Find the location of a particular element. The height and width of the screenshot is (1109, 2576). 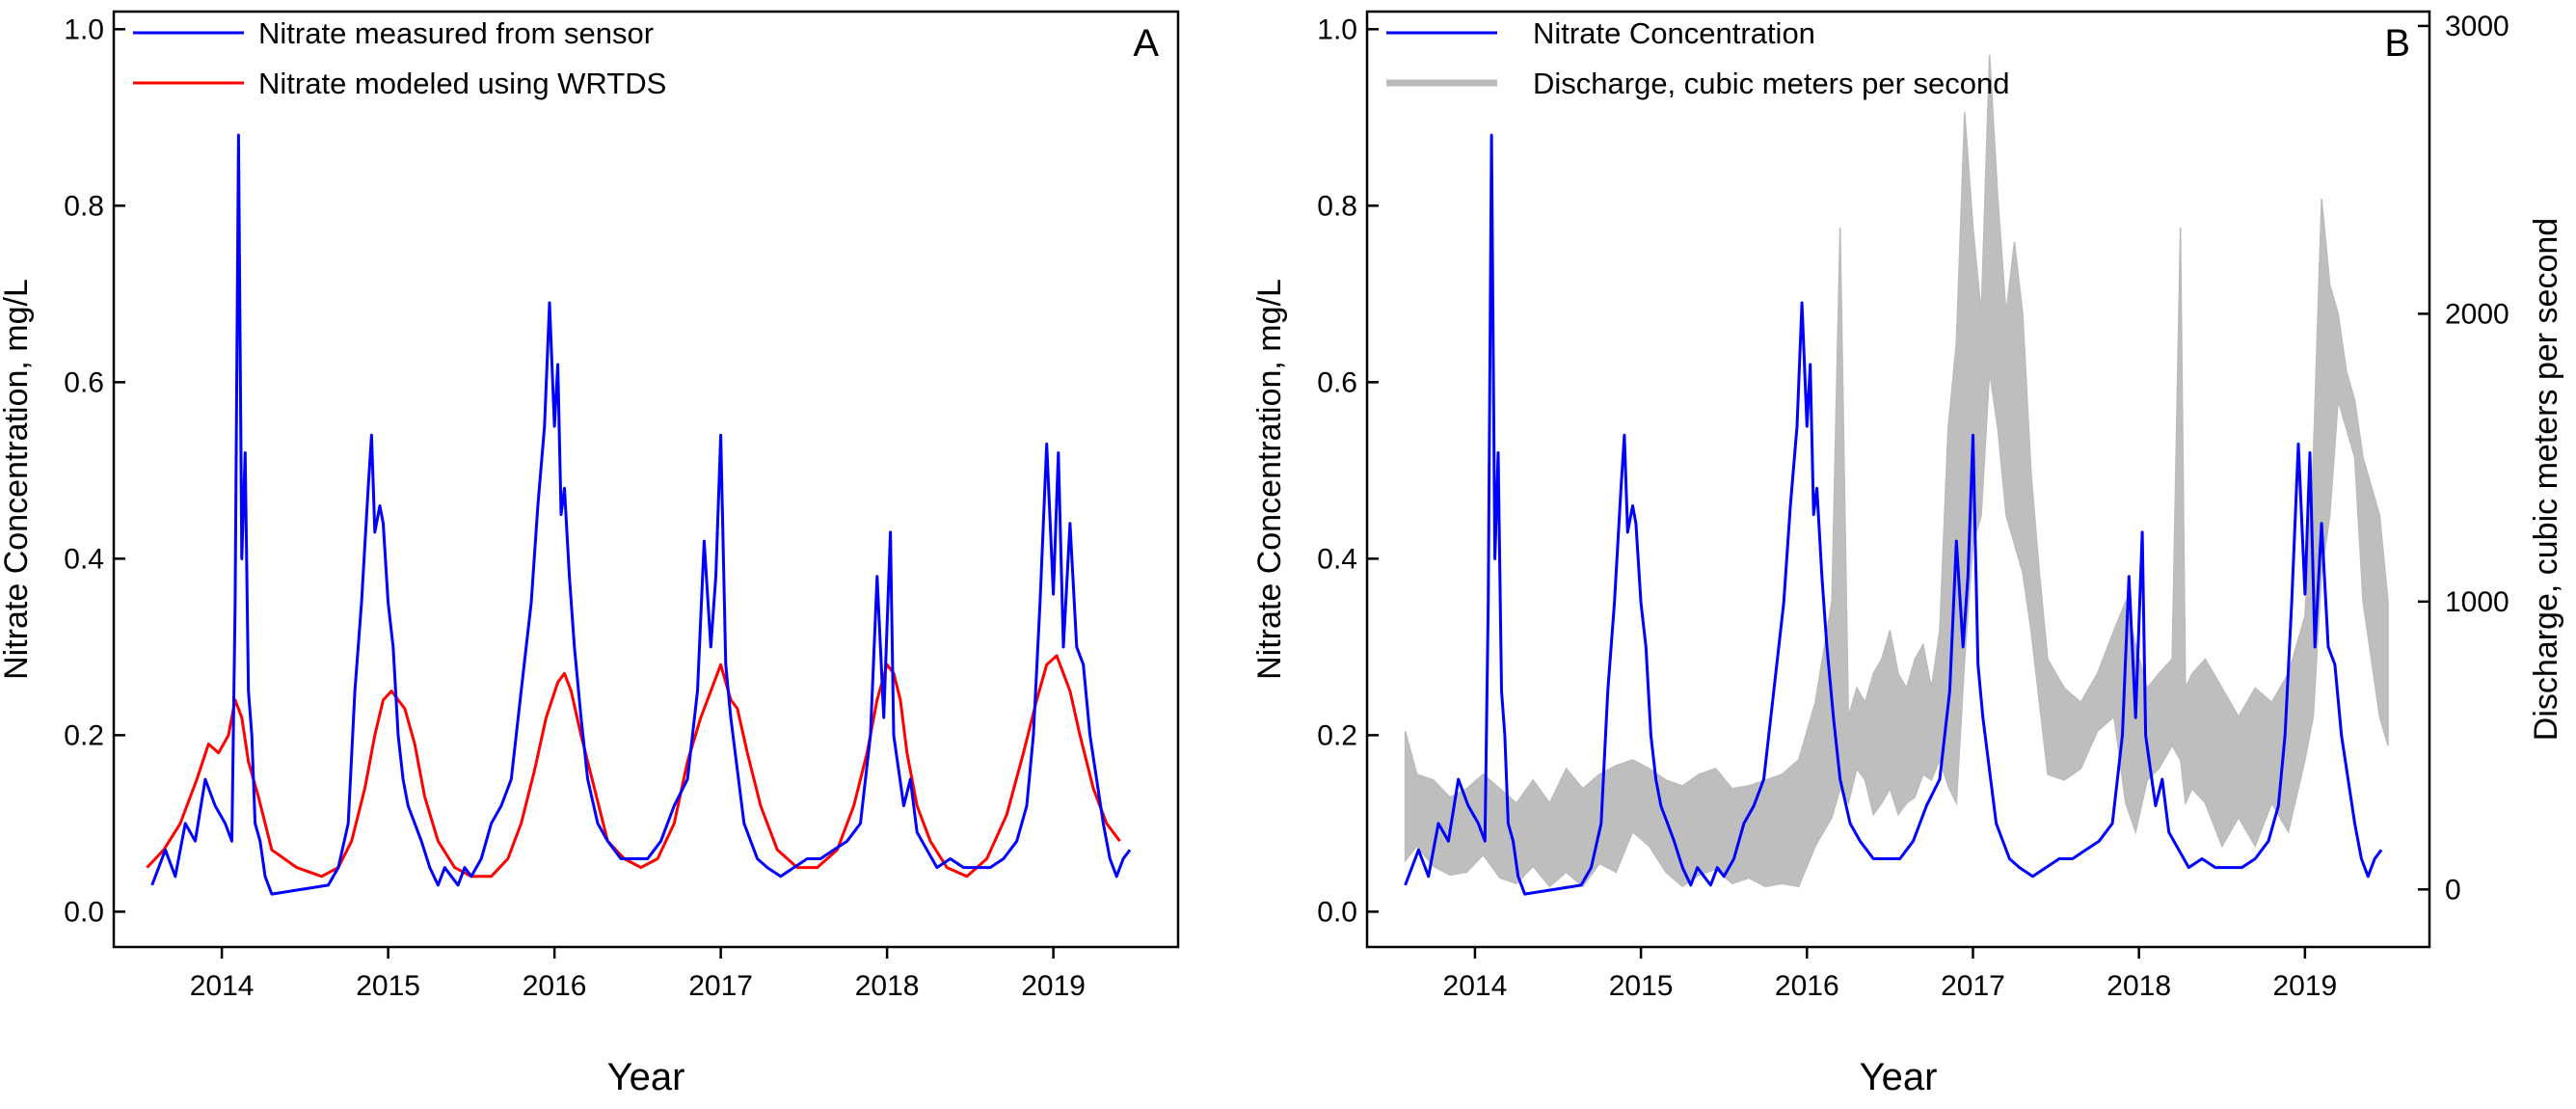

panel-a-label: A is located at coordinates (1146, 44).